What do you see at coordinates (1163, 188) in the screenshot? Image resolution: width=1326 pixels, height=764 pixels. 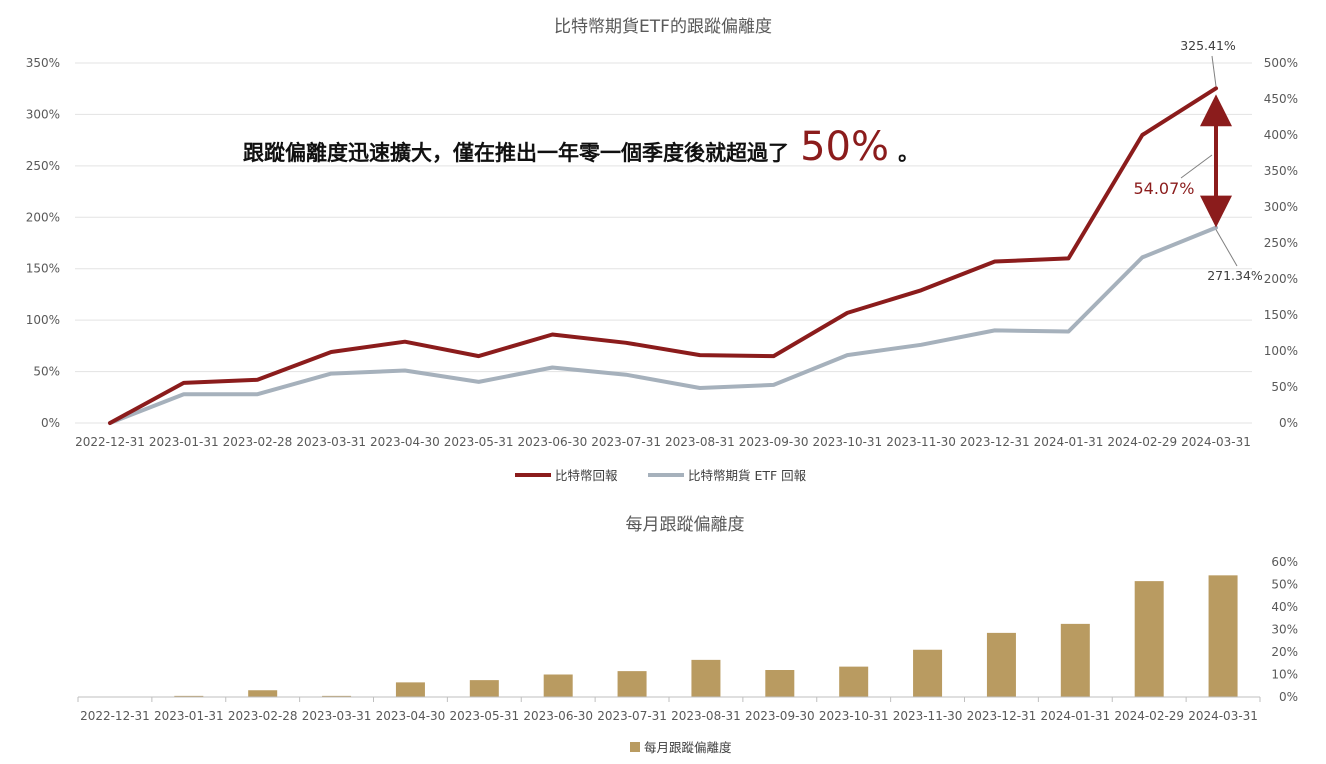 I see `gap-label: 54.07%` at bounding box center [1163, 188].